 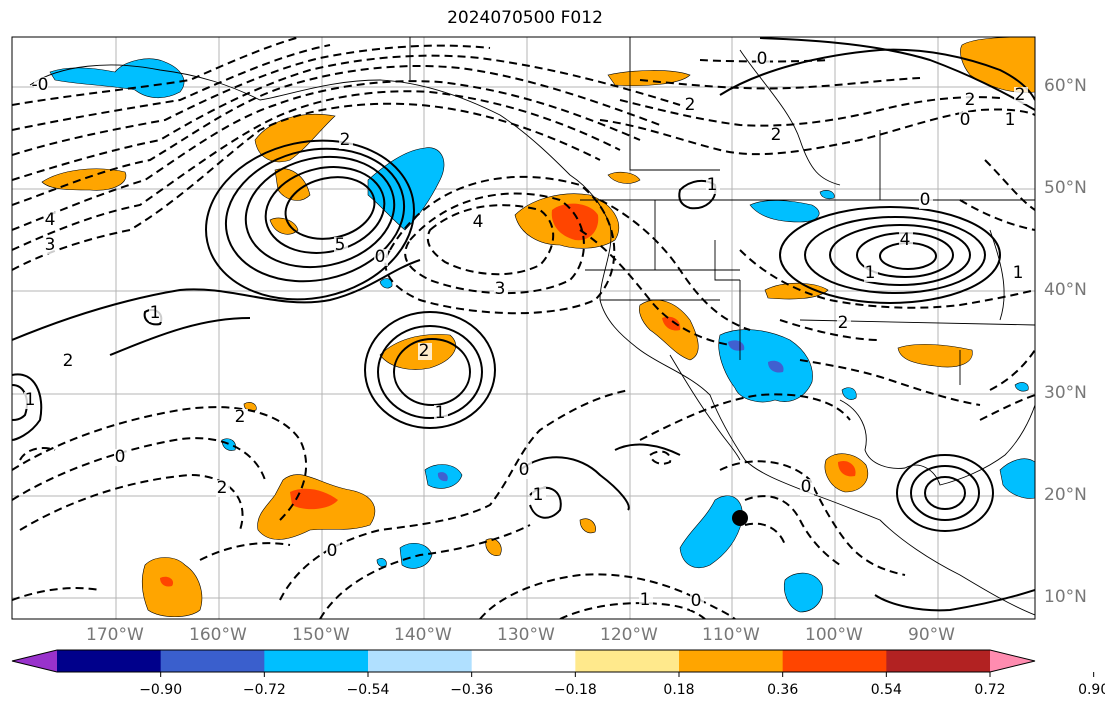 I want to click on longitude-label: 110°W, so click(x=731, y=635).